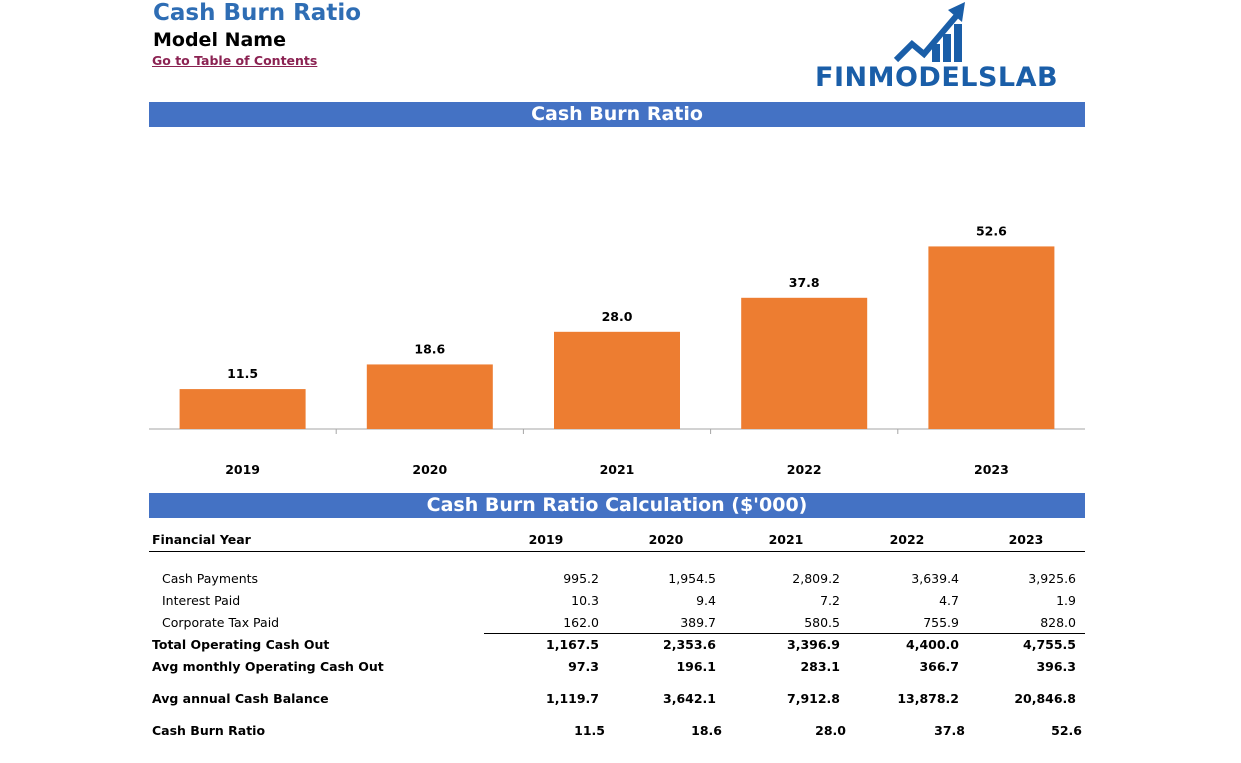  I want to click on tick-label-2019: 2019, so click(242, 469).